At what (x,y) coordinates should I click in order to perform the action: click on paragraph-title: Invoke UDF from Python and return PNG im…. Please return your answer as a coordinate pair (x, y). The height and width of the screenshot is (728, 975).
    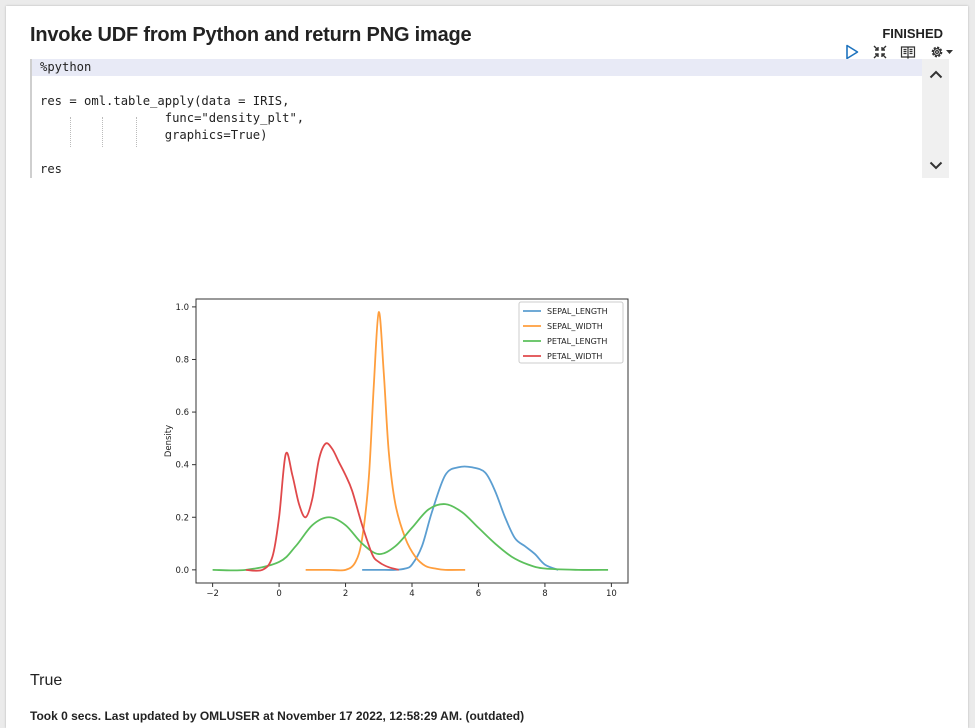
    Looking at the image, I should click on (251, 35).